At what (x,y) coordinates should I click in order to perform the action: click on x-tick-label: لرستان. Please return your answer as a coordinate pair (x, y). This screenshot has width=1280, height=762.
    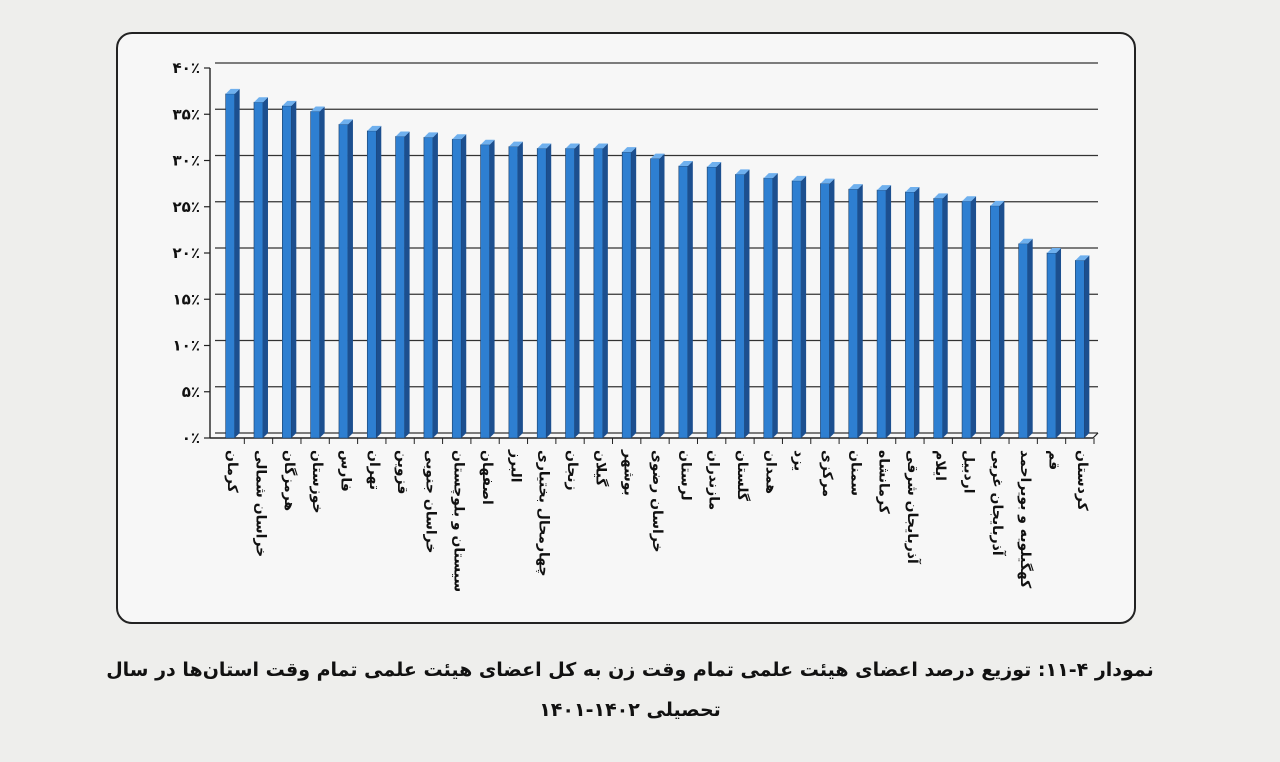
    Looking at the image, I should click on (685, 475).